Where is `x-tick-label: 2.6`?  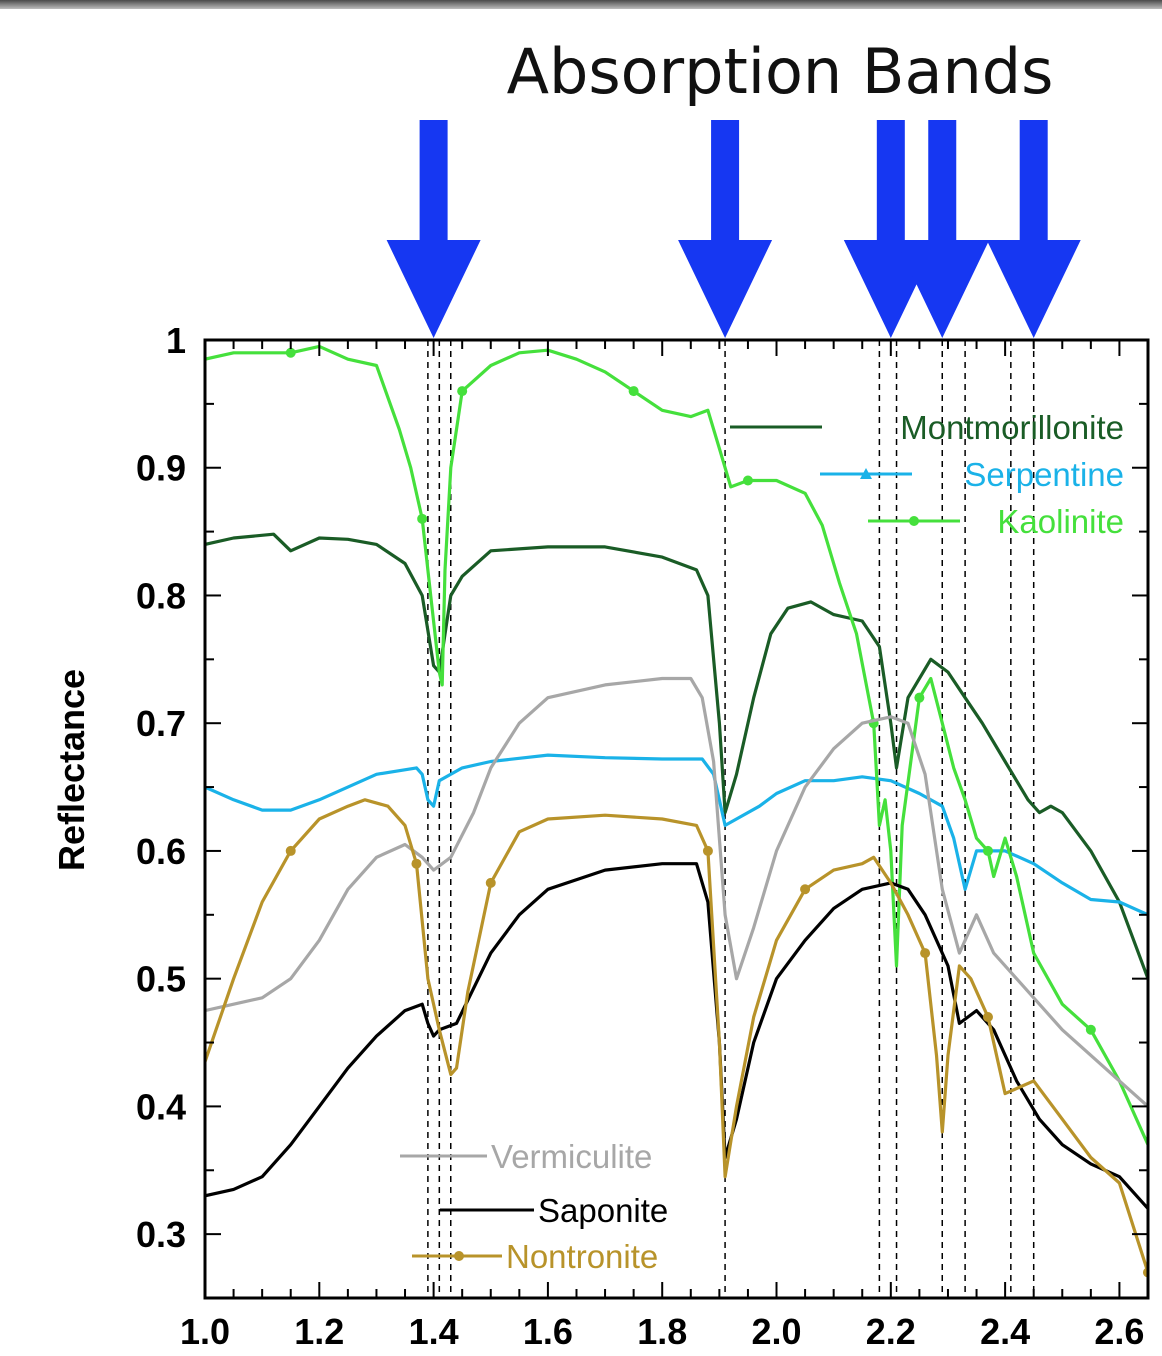 x-tick-label: 2.6 is located at coordinates (1119, 1331).